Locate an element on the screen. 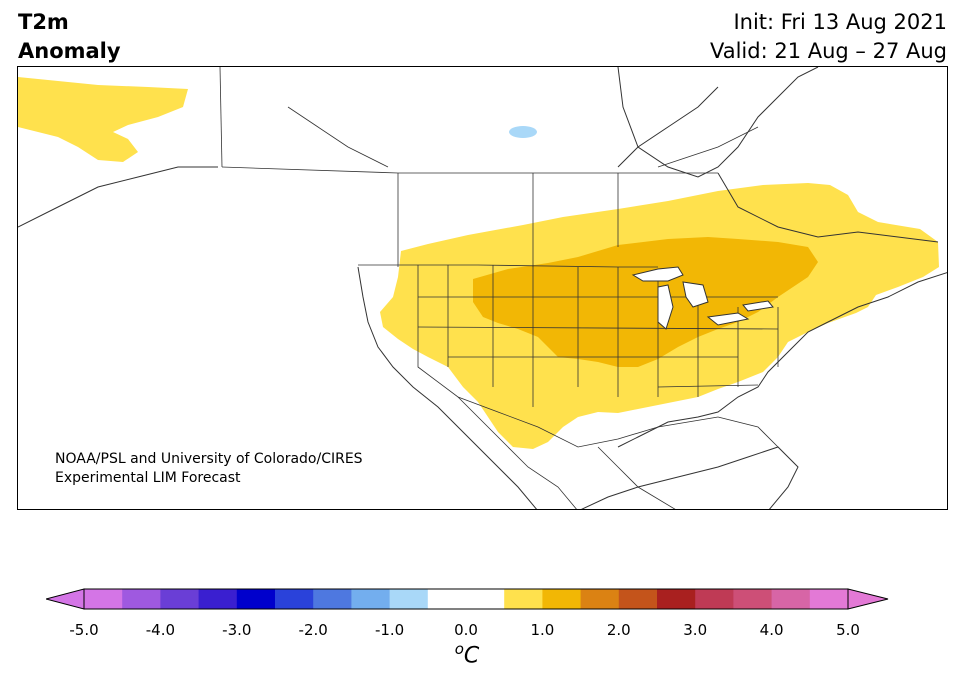 This screenshot has height=680, width=959. colorbar-tick-label: 5.0 is located at coordinates (848, 630).